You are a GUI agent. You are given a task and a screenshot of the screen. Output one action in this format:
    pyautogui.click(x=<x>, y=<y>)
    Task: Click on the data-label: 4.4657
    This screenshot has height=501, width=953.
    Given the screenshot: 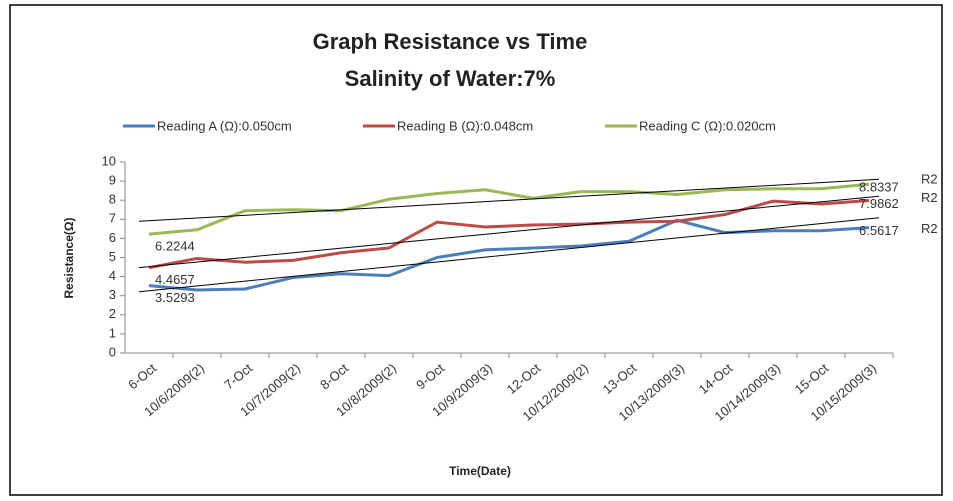 What is the action you would take?
    pyautogui.click(x=175, y=279)
    